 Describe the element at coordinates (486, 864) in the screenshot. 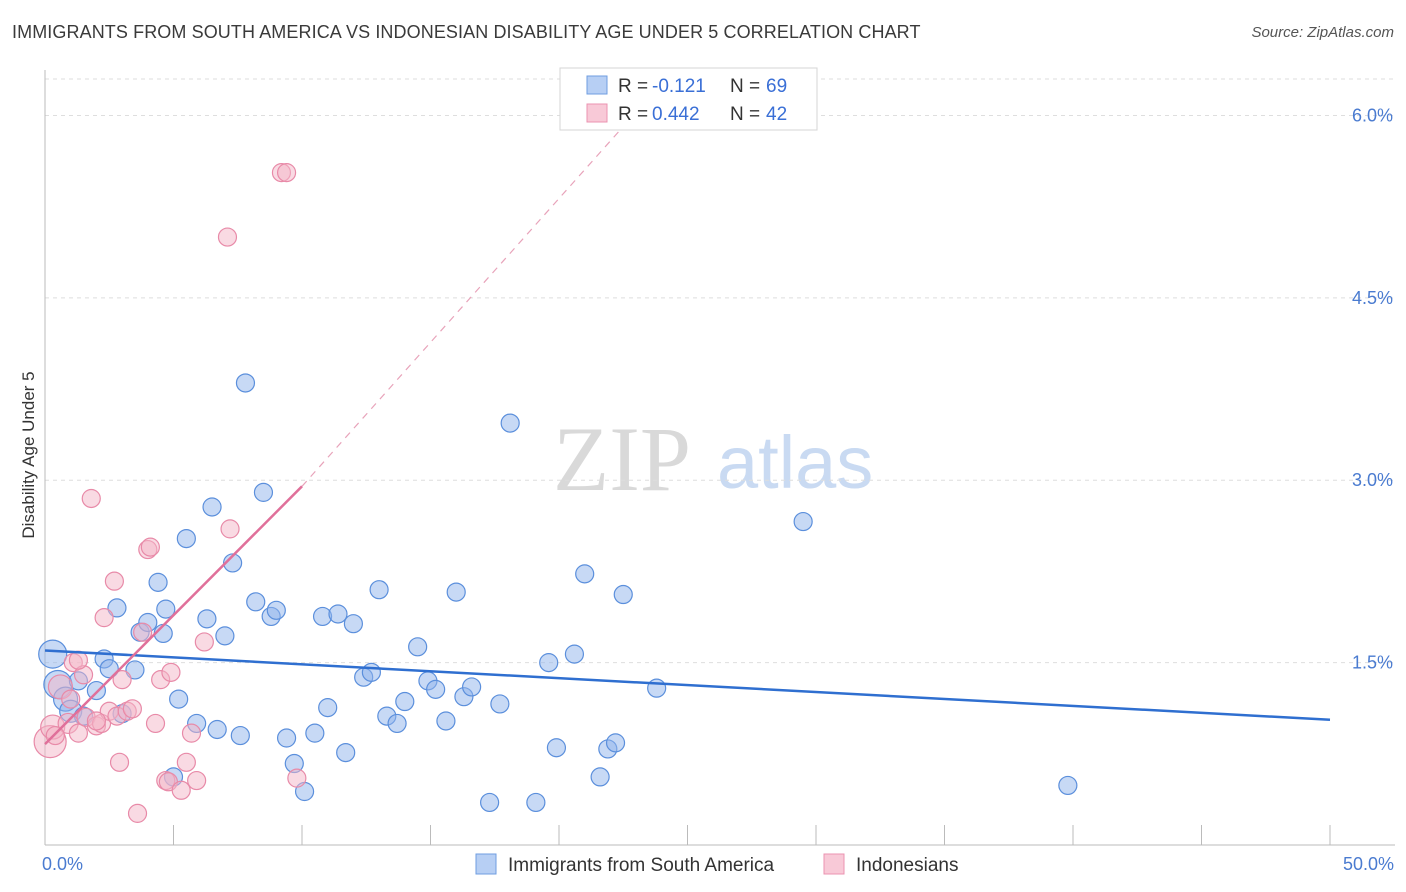

I see `bottom-legend-swatch-immigrants` at that location.